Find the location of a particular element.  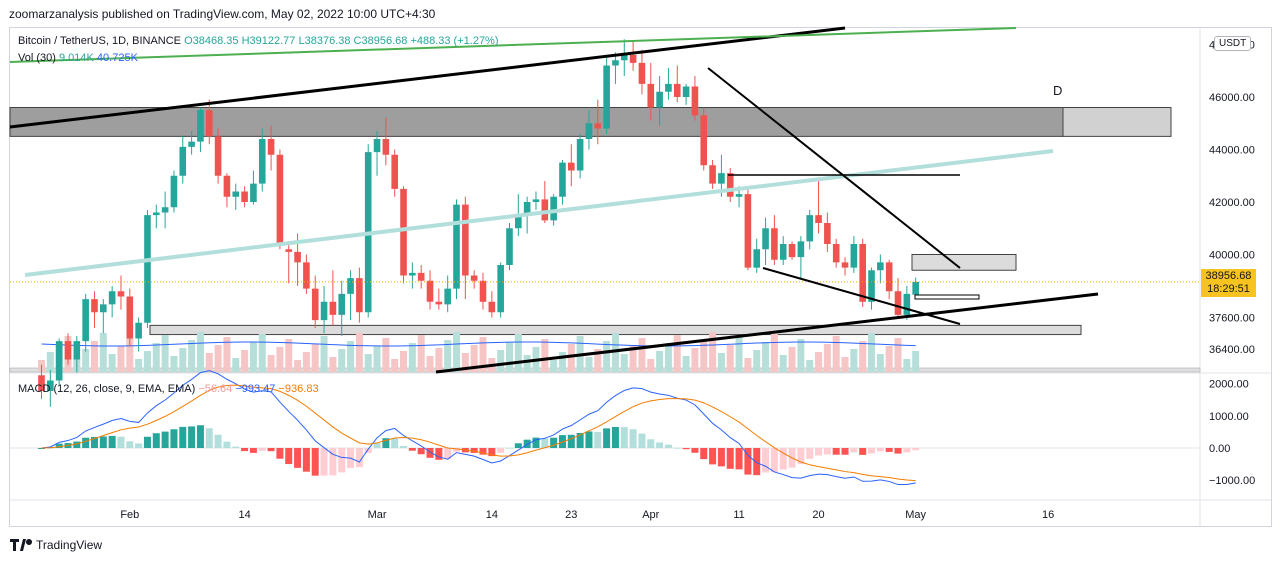

lower-channel-trendline is located at coordinates (767, 333).